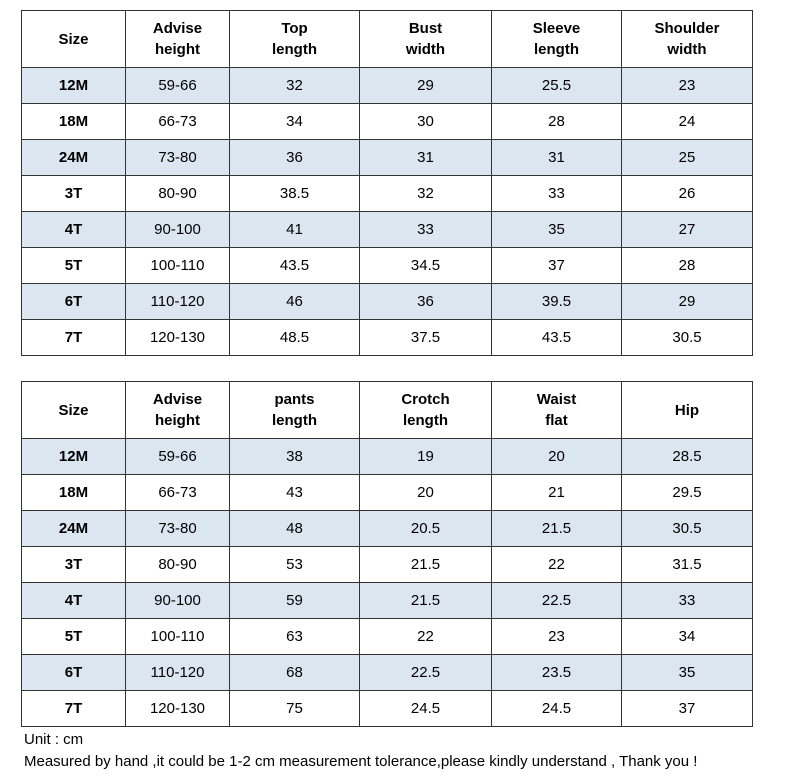  What do you see at coordinates (687, 121) in the screenshot?
I see `table-cell: 24` at bounding box center [687, 121].